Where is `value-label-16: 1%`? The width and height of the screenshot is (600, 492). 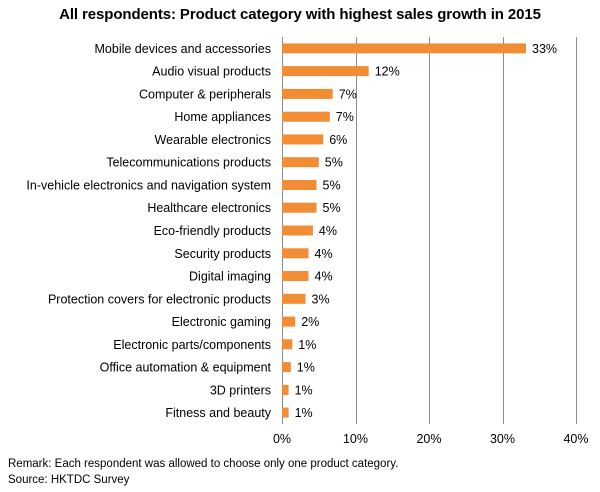
value-label-16: 1% is located at coordinates (304, 413).